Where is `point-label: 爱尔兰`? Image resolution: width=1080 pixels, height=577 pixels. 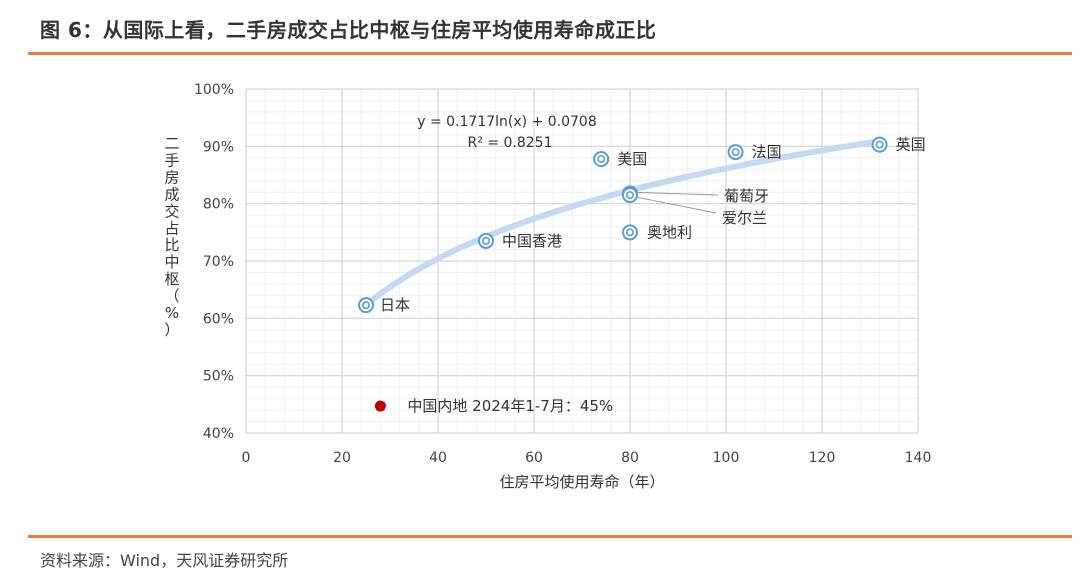 point-label: 爱尔兰 is located at coordinates (744, 218).